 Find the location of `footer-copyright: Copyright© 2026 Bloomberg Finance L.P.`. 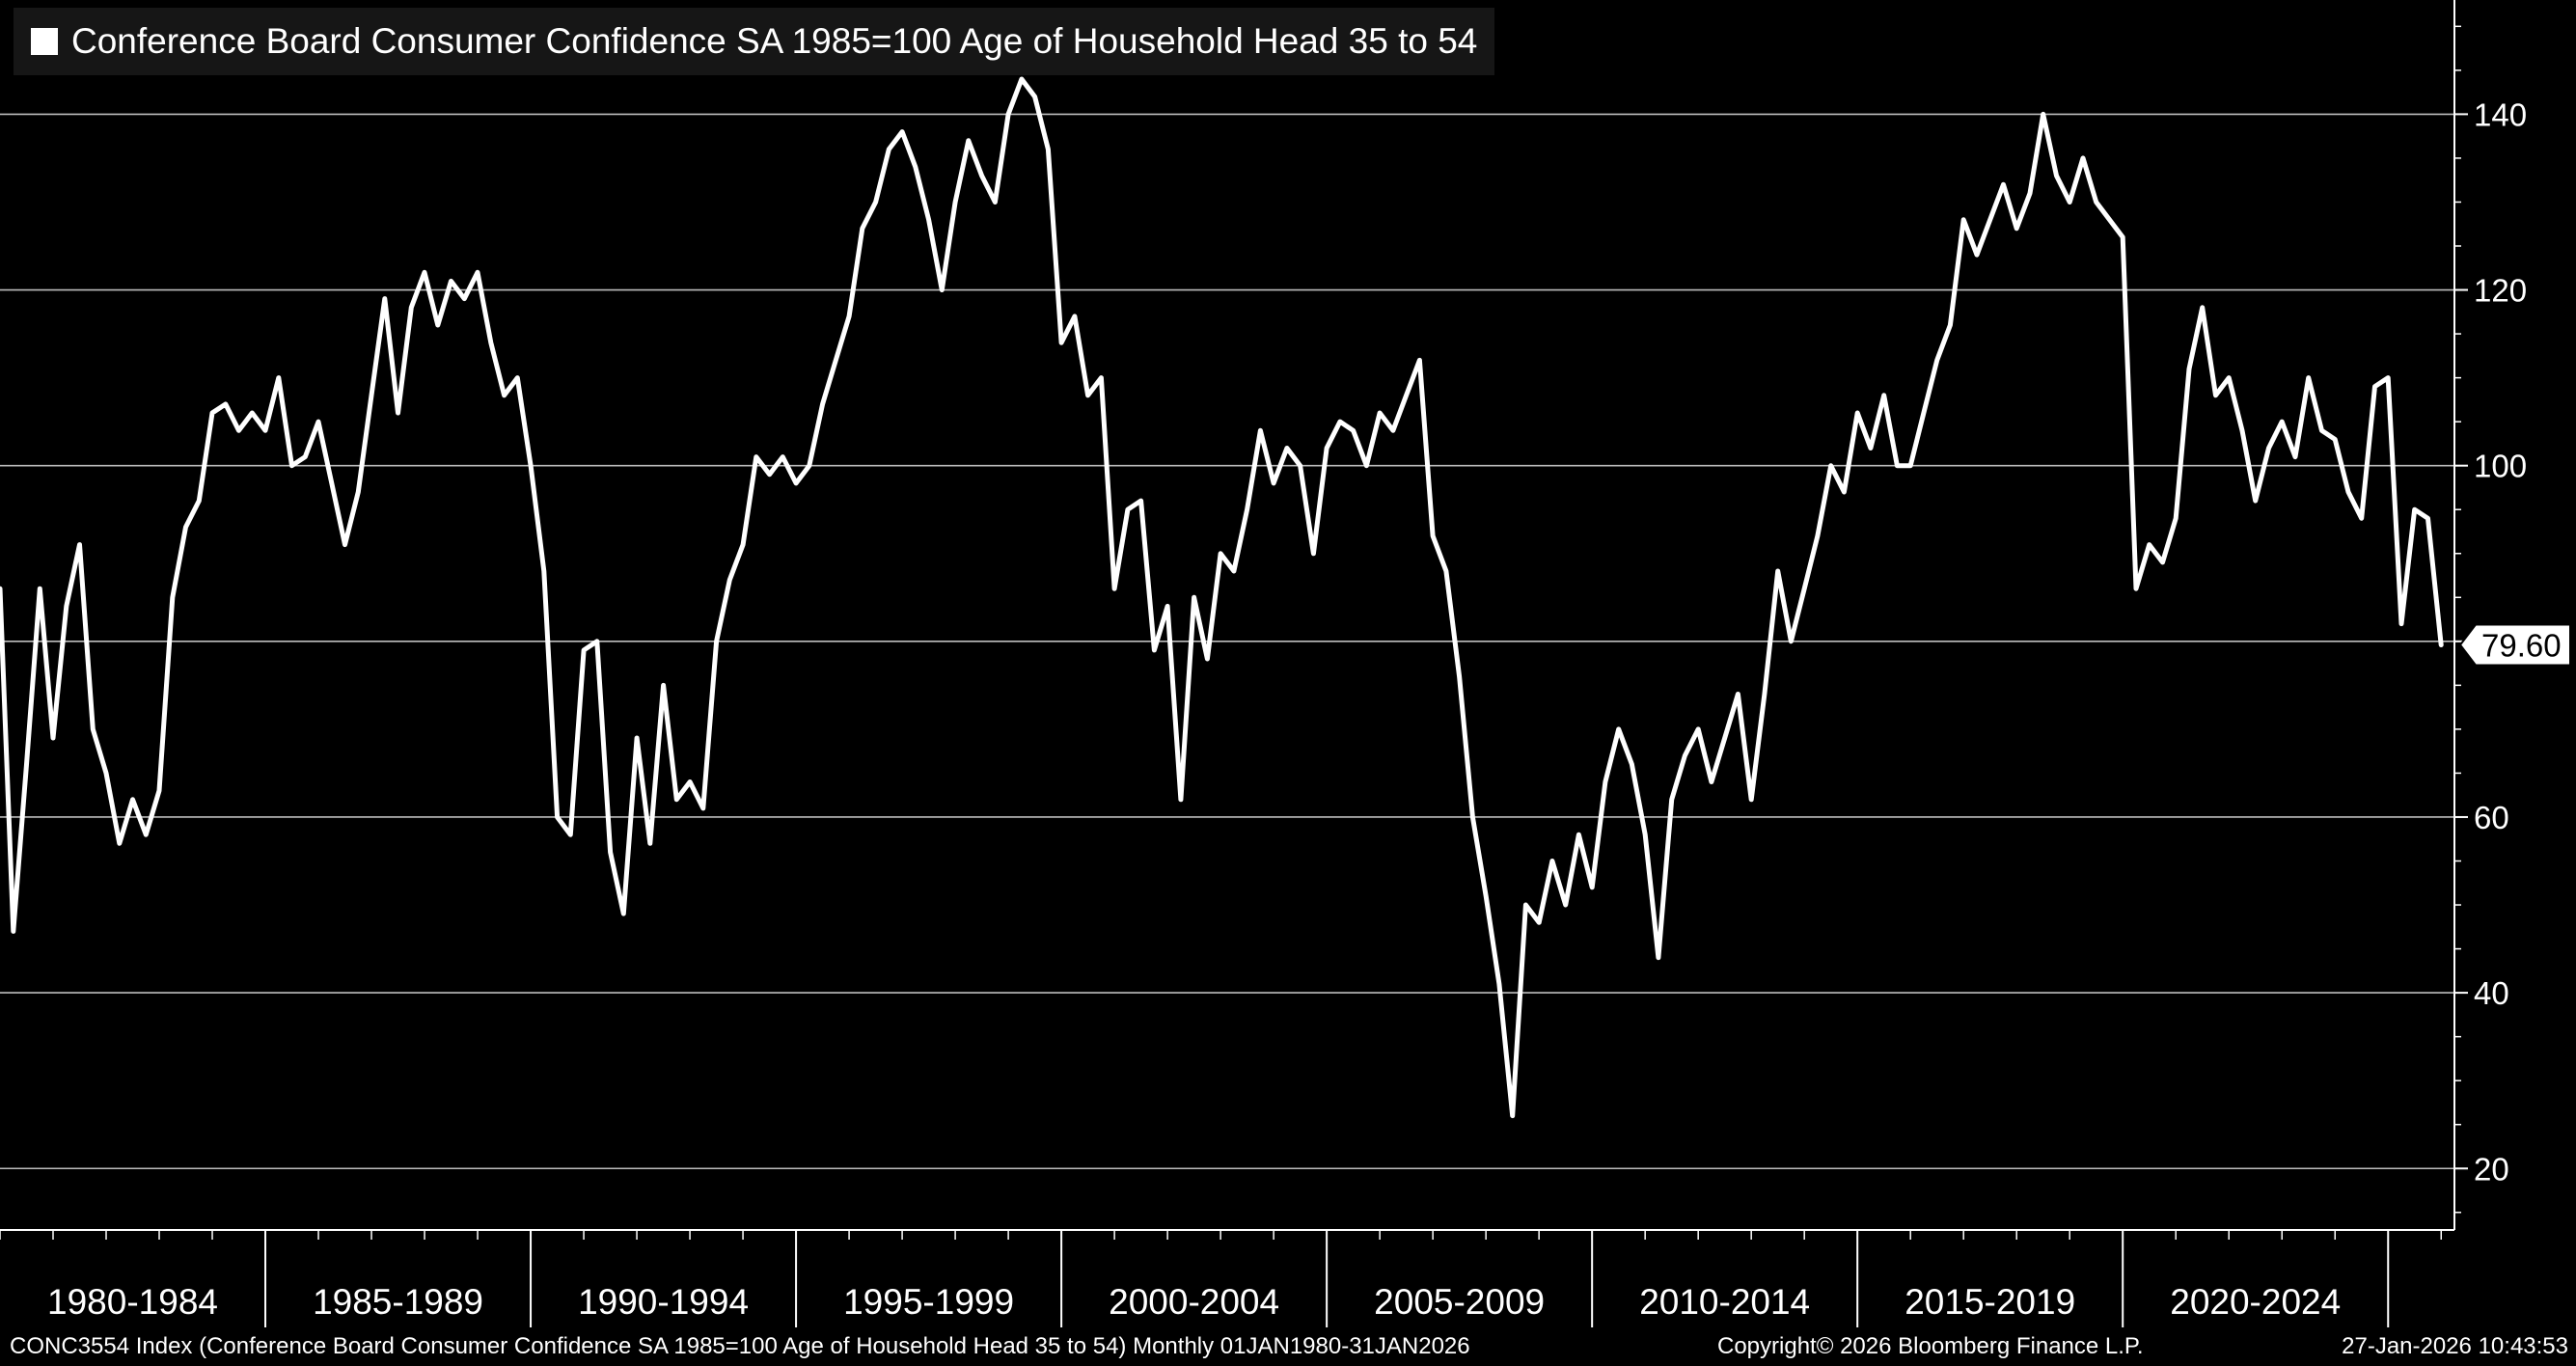

footer-copyright: Copyright© 2026 Bloomberg Finance L.P. is located at coordinates (1931, 1346).